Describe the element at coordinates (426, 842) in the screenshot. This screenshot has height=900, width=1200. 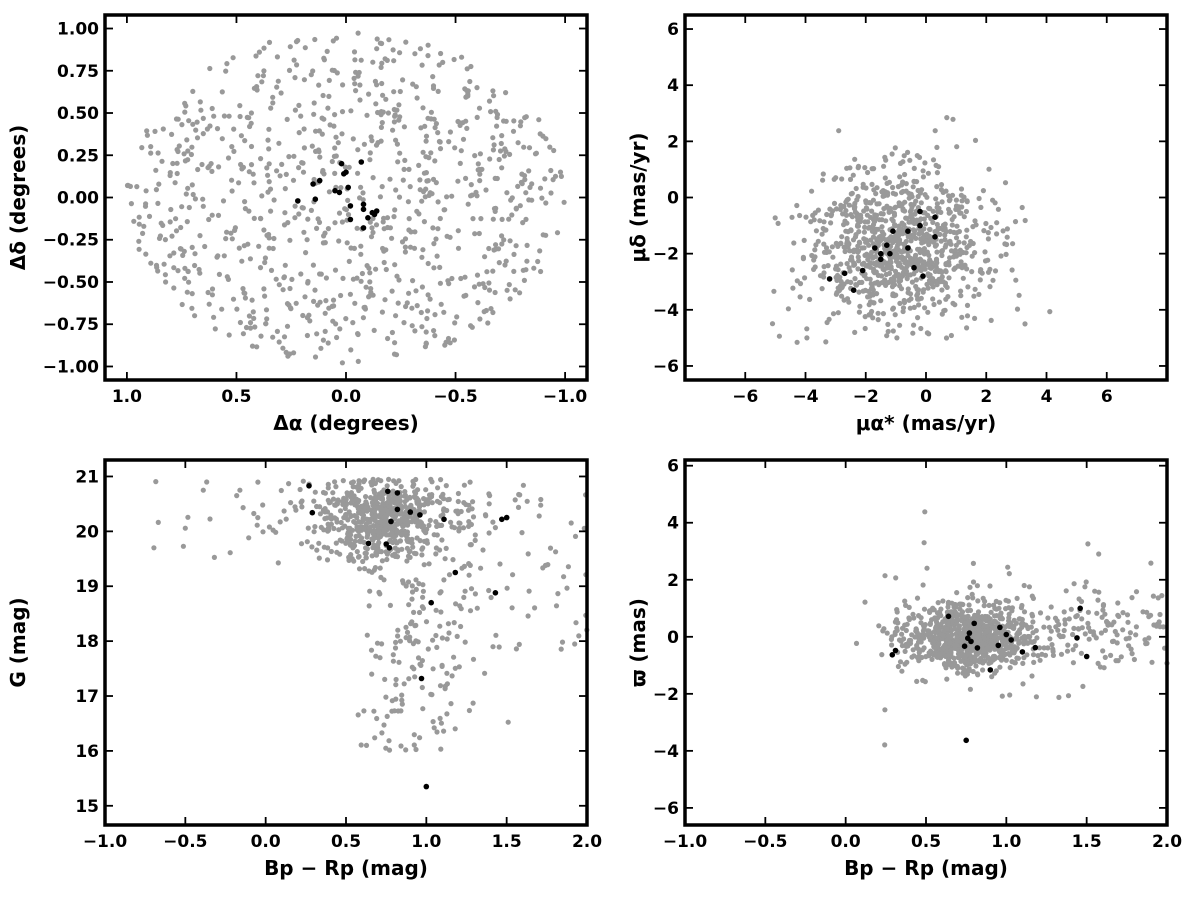
I see `x-tick-label: 1.0` at that location.